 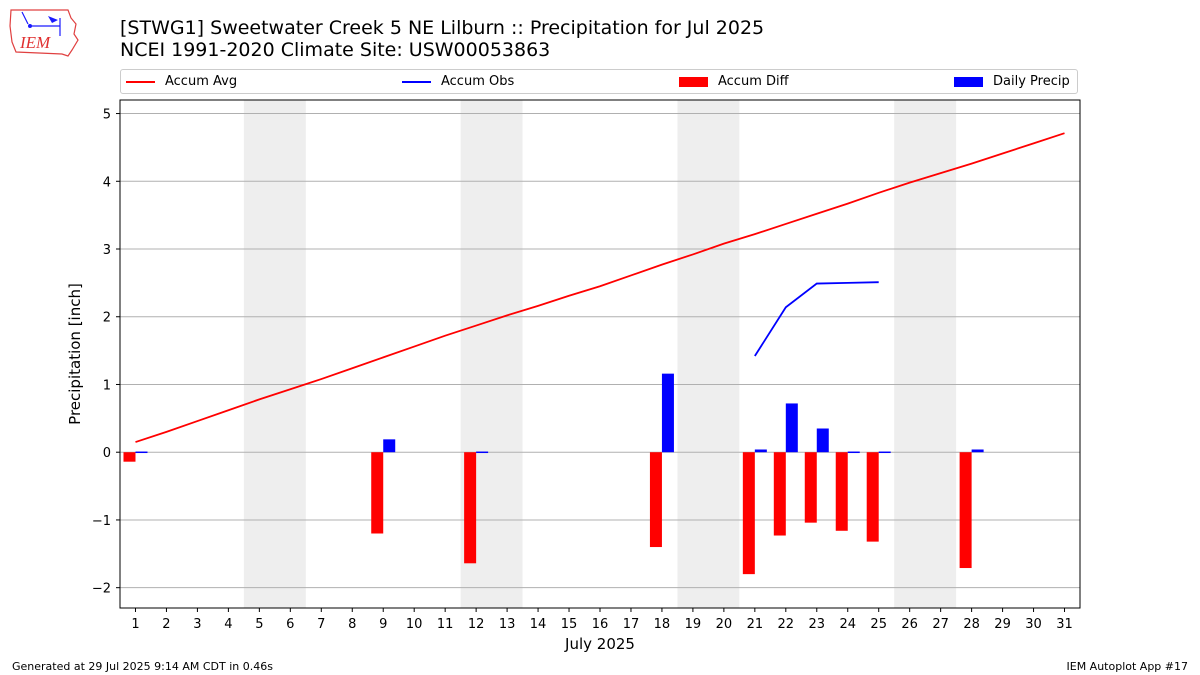 I want to click on x-tick-label: 22, so click(x=786, y=624).